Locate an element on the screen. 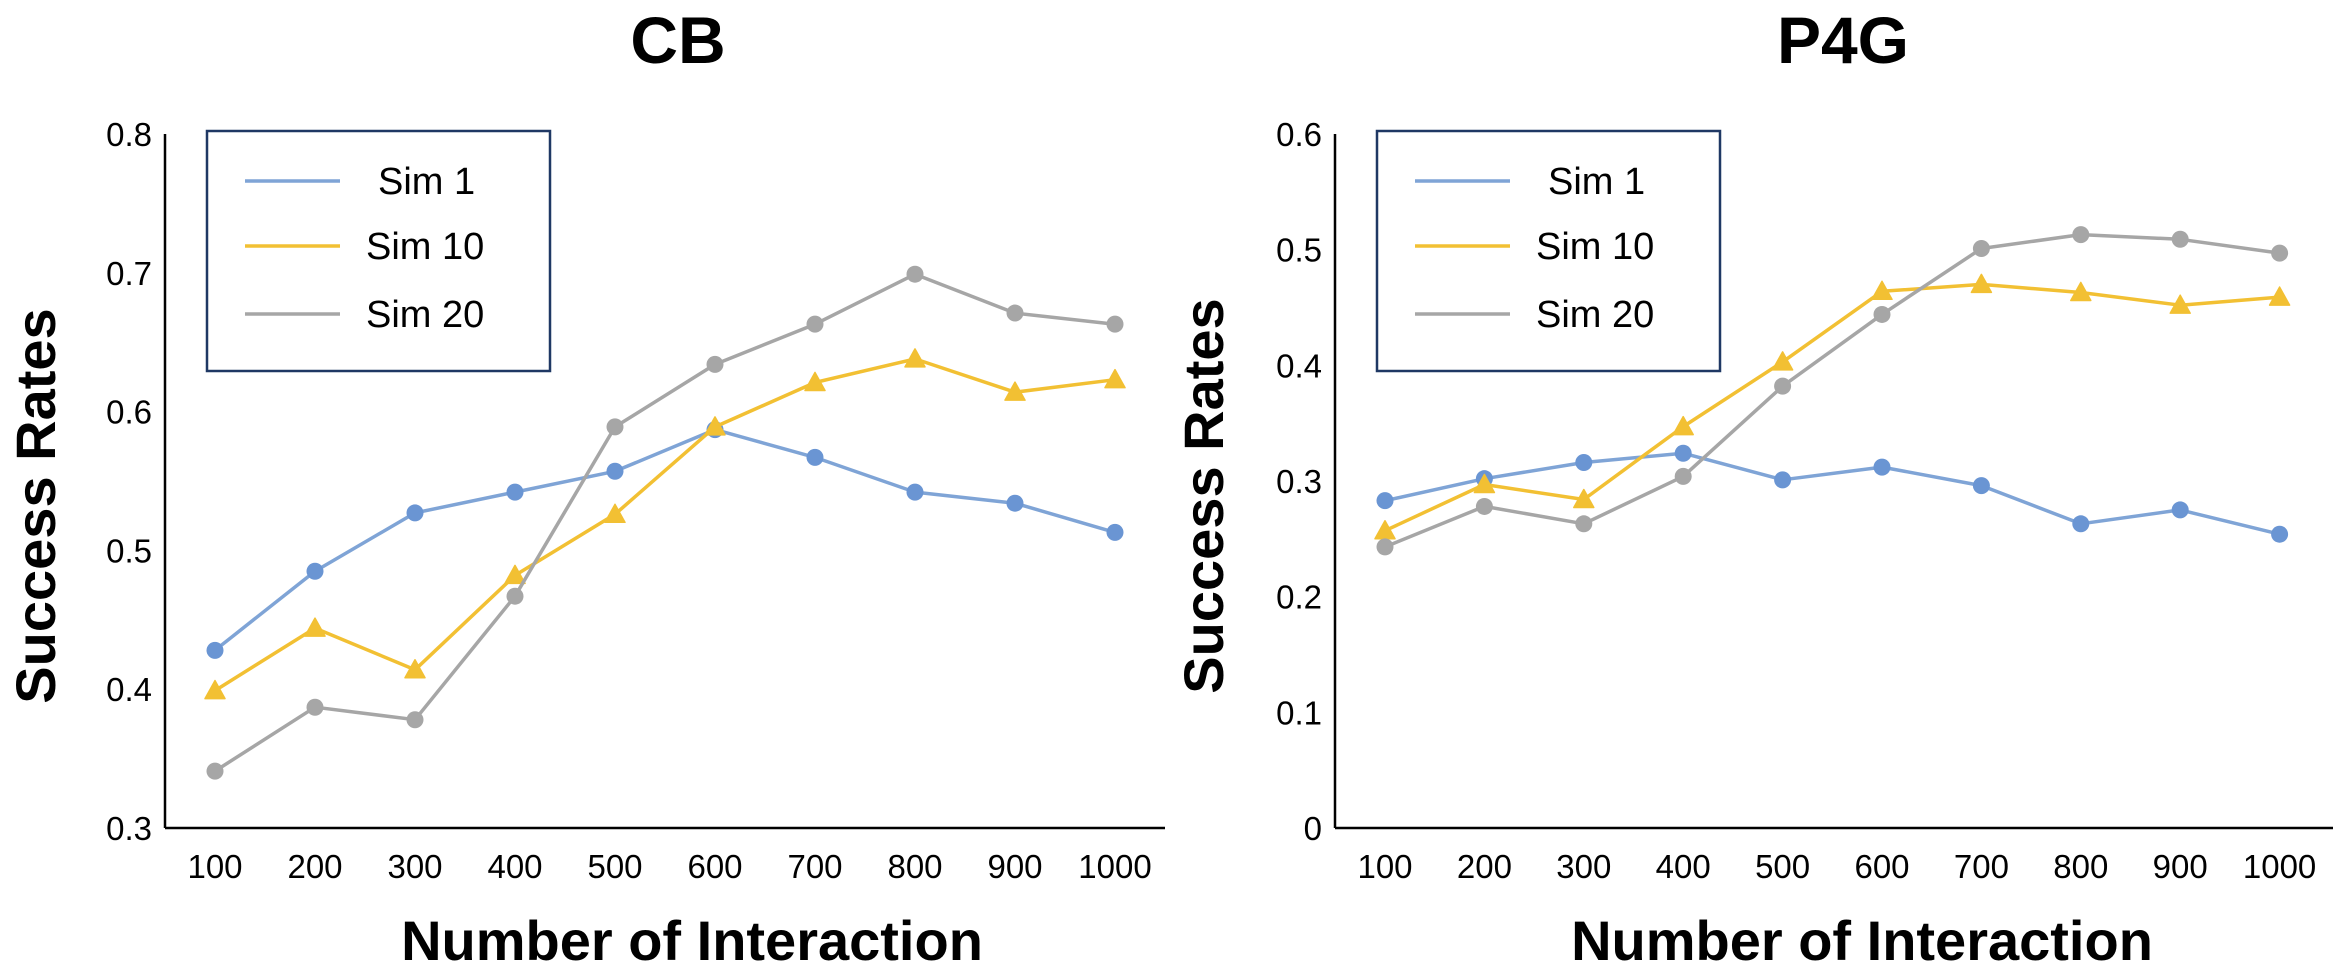  series-line-sim20 is located at coordinates (1832, 390).